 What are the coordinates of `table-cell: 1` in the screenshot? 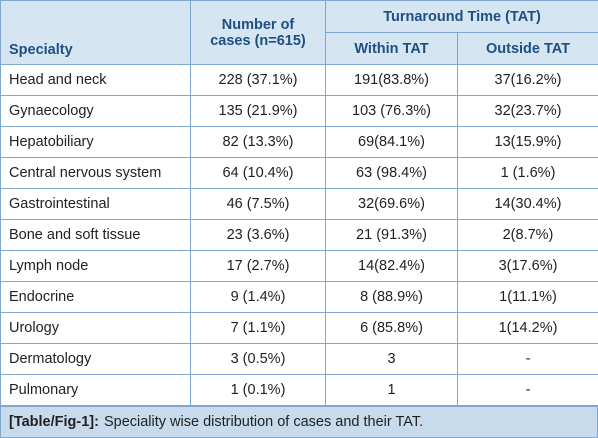 It's located at (391, 390).